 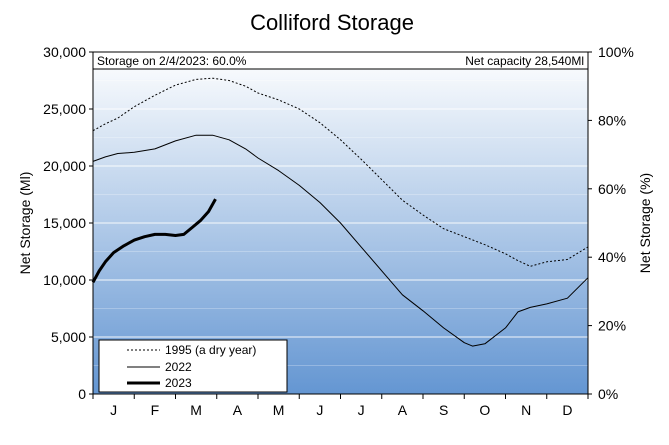 What do you see at coordinates (567, 410) in the screenshot?
I see `x-tick-label: D` at bounding box center [567, 410].